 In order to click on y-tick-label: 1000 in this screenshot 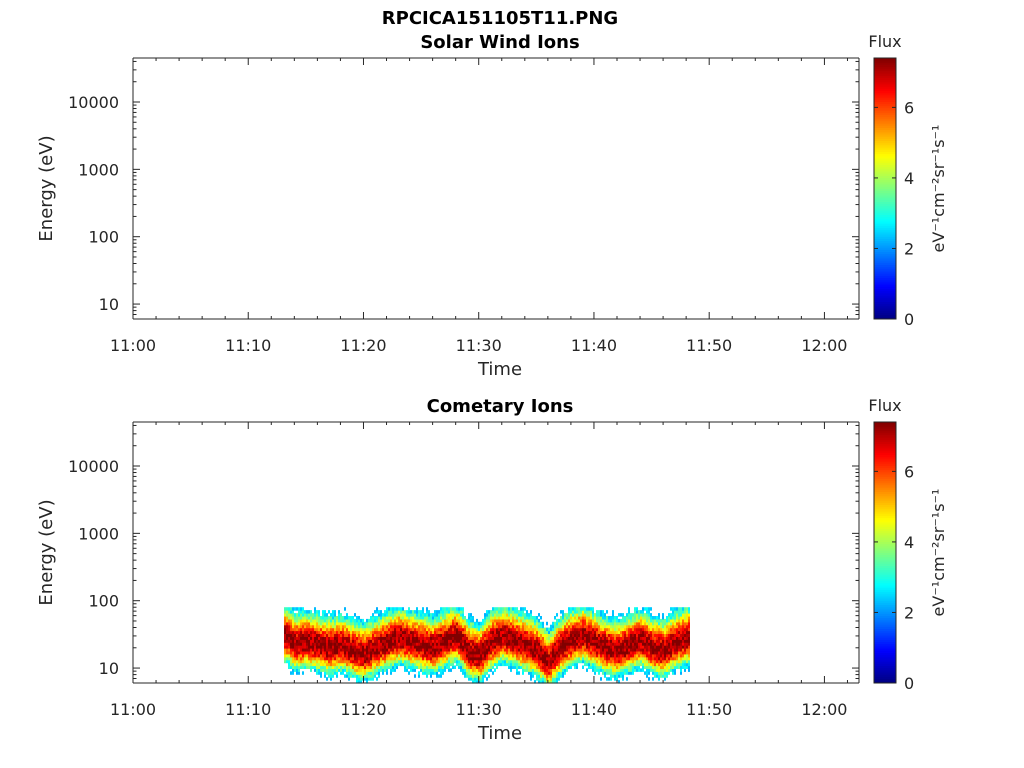, I will do `click(98, 533)`.